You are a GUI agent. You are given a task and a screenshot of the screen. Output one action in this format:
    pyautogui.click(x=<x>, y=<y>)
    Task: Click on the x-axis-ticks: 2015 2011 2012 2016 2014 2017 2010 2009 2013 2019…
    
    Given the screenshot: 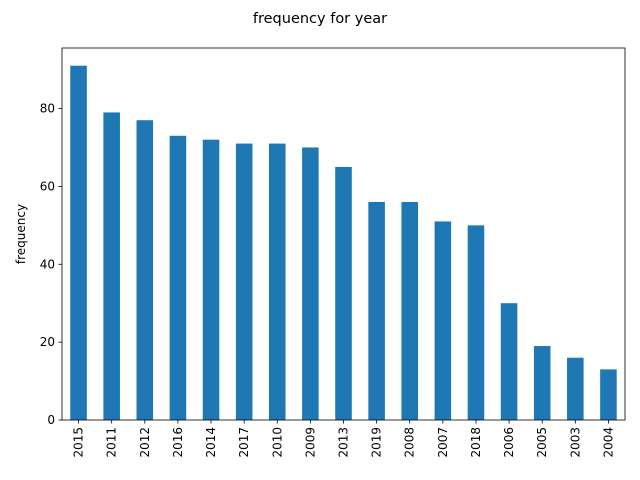 What is the action you would take?
    pyautogui.click(x=343, y=439)
    